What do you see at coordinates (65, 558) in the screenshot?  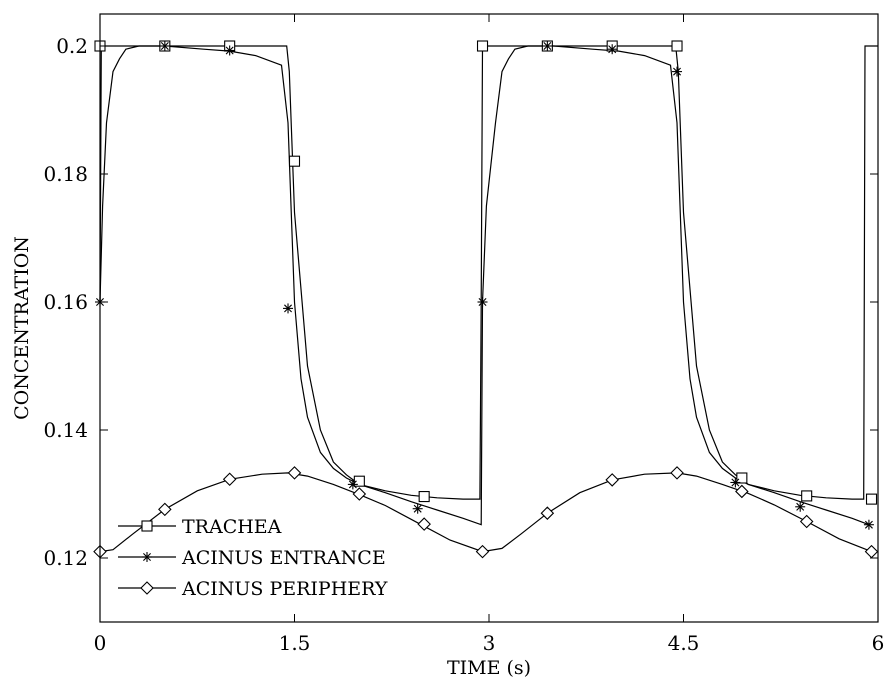 I see `y-tick-label: 0.12` at bounding box center [65, 558].